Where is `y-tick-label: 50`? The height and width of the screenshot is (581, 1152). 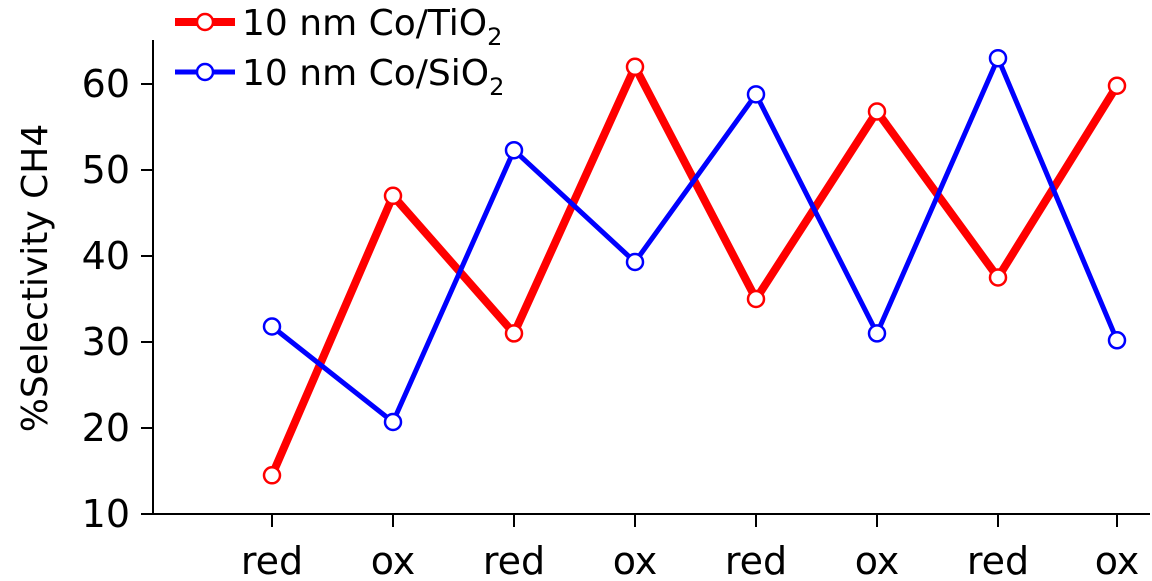 y-tick-label: 50 is located at coordinates (106, 170).